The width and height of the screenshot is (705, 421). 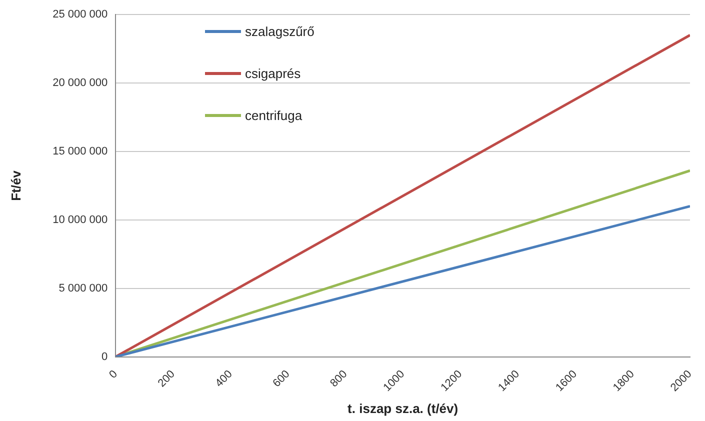 What do you see at coordinates (167, 379) in the screenshot?
I see `x-tick-label: 200` at bounding box center [167, 379].